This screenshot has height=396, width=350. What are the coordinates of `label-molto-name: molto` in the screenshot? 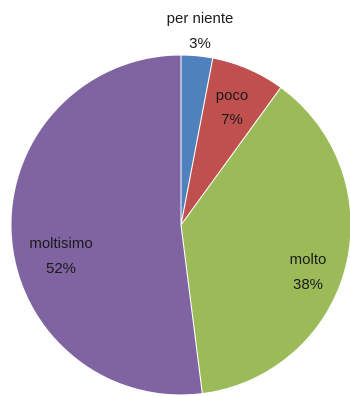 It's located at (308, 259).